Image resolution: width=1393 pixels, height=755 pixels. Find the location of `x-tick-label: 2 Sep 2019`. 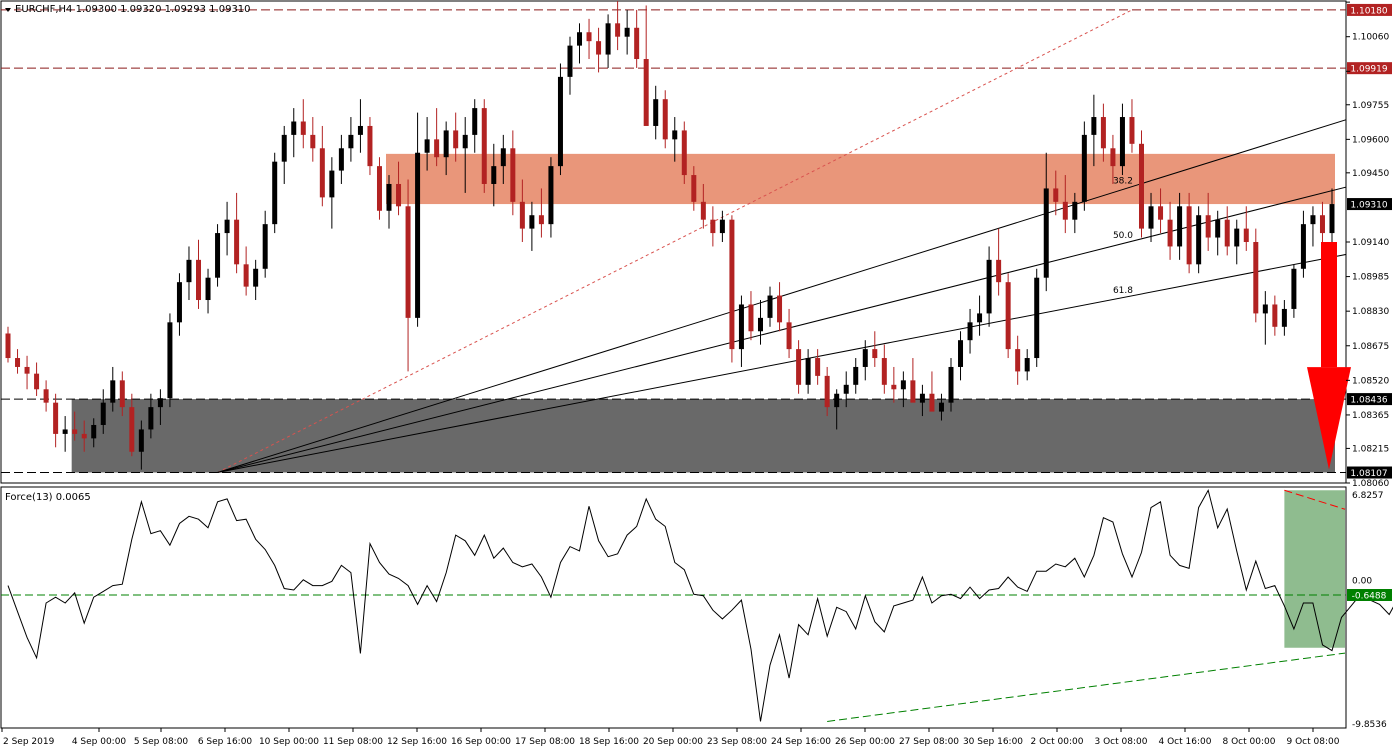

x-tick-label: 2 Sep 2019 is located at coordinates (29, 742).